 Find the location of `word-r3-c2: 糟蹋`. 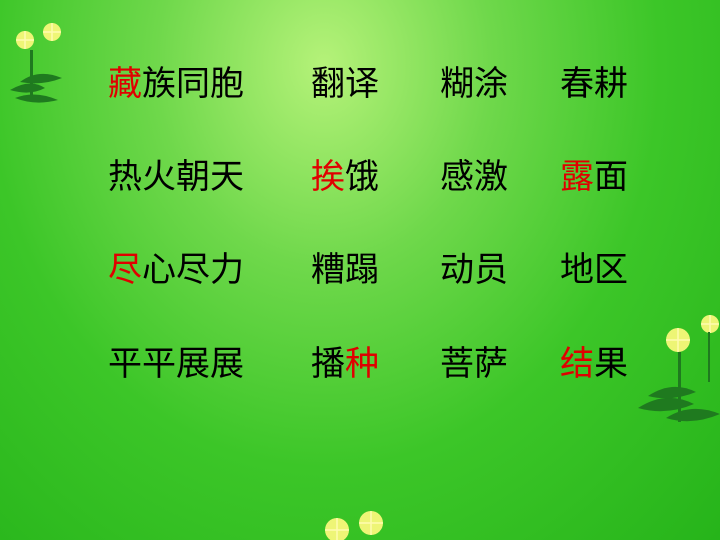

word-r3-c2: 糟蹋 is located at coordinates (345, 270).